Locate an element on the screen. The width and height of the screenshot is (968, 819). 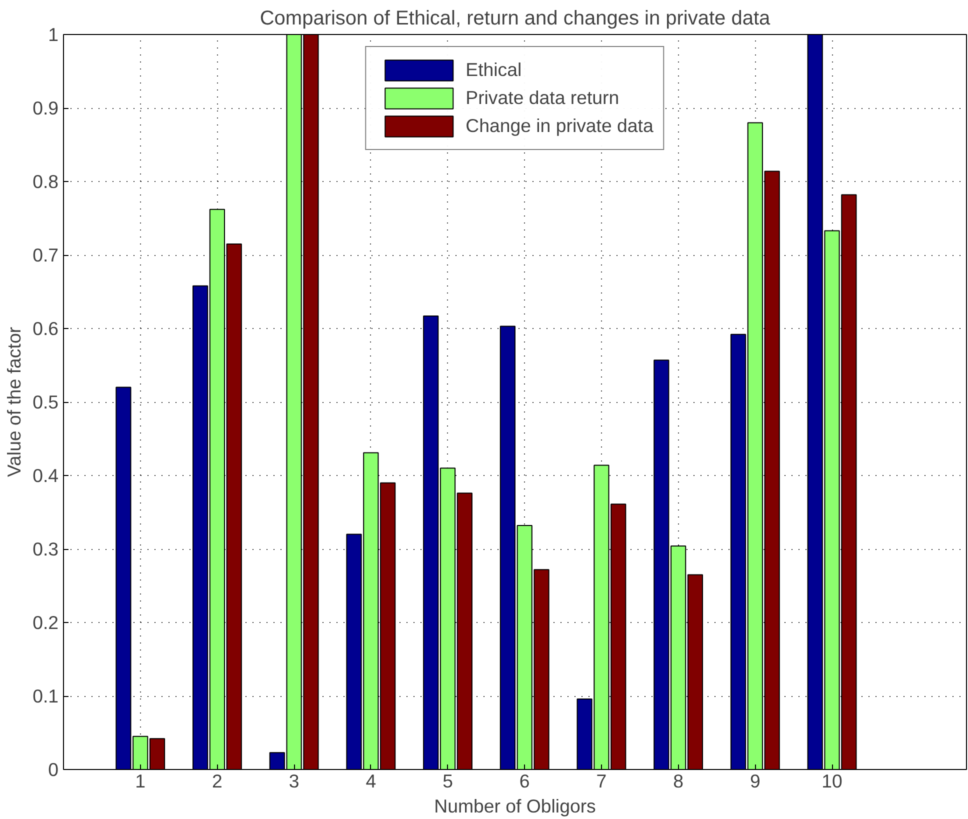
y-tick-label: 0.1 is located at coordinates (45, 696).